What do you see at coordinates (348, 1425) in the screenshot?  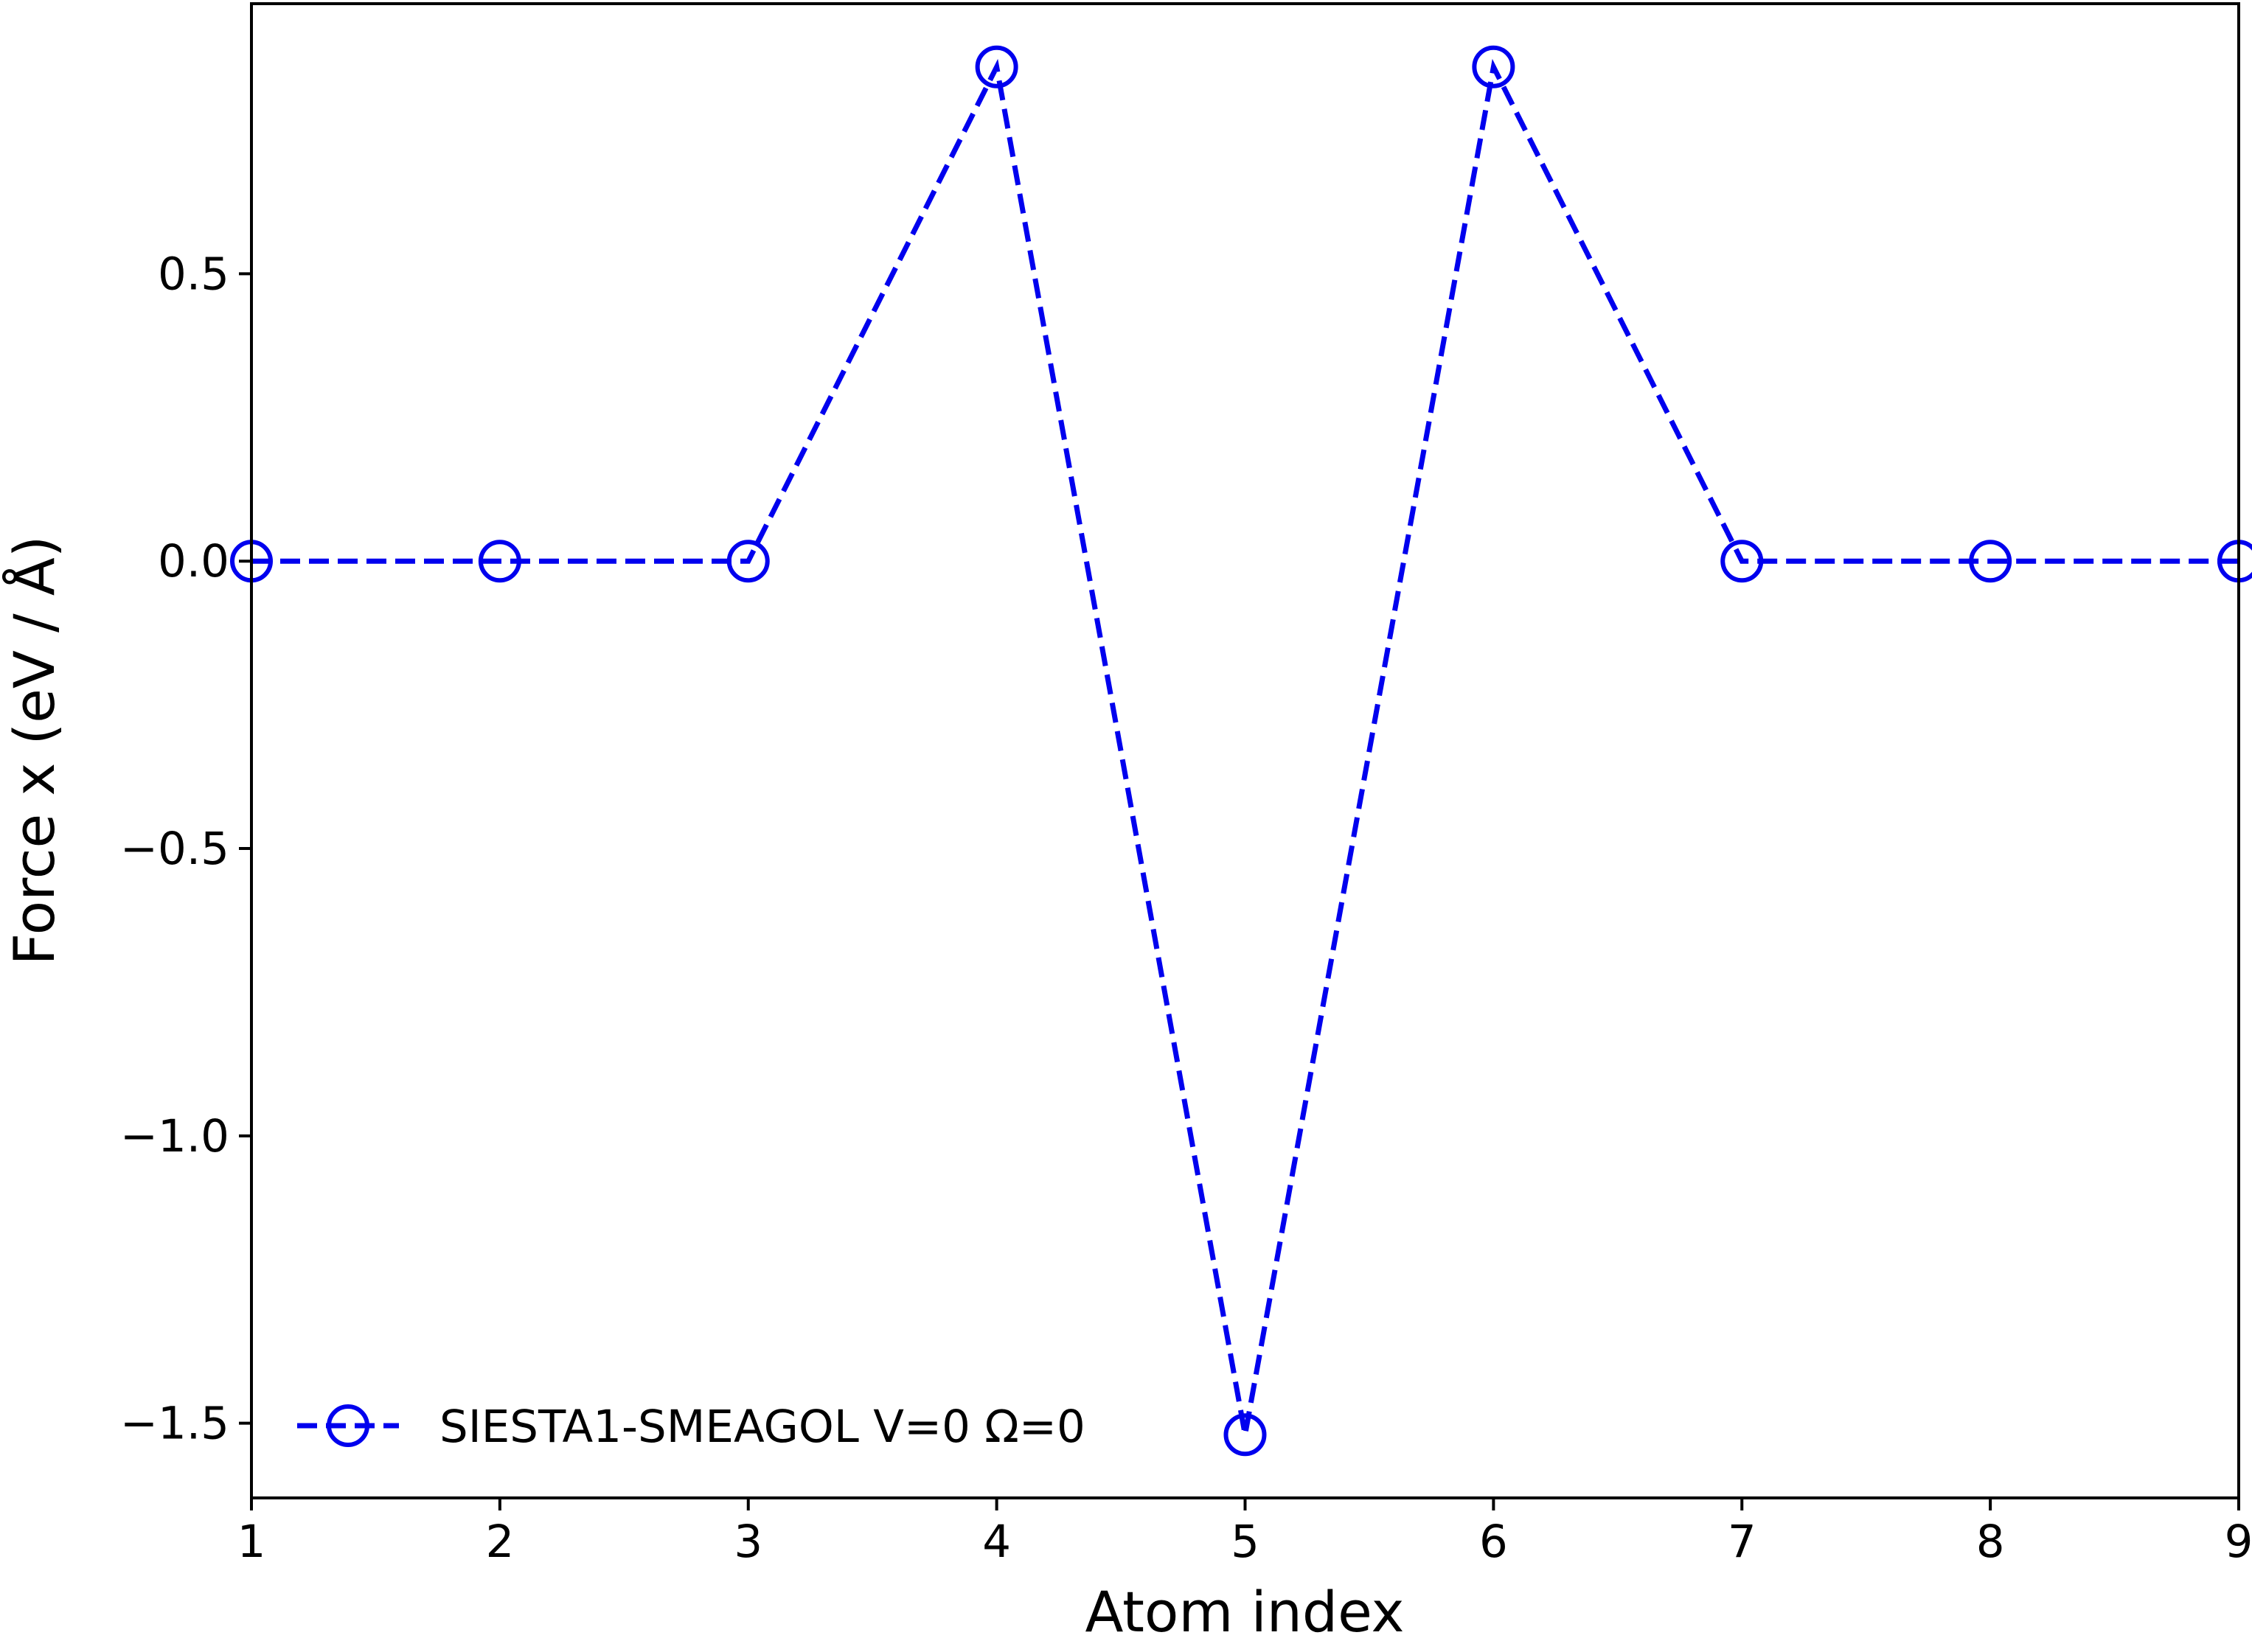 I see `legend-marker-sample` at bounding box center [348, 1425].